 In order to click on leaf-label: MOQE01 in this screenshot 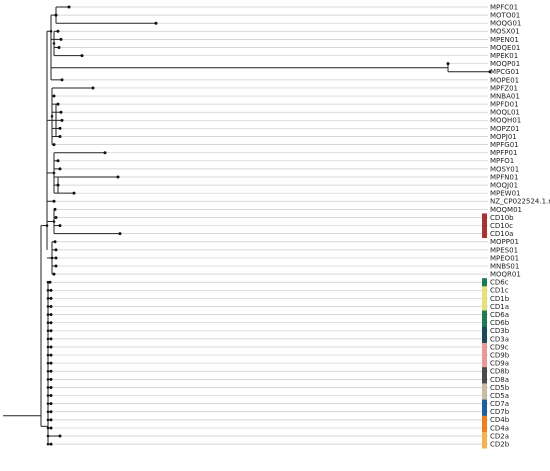, I will do `click(505, 48)`.